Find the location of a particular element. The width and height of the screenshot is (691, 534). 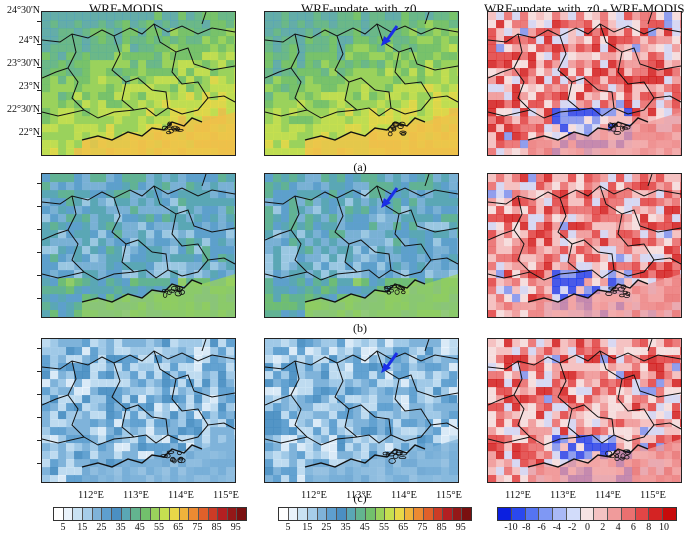

colorbar-absolute-col2-label: 65 is located at coordinates (403, 527).